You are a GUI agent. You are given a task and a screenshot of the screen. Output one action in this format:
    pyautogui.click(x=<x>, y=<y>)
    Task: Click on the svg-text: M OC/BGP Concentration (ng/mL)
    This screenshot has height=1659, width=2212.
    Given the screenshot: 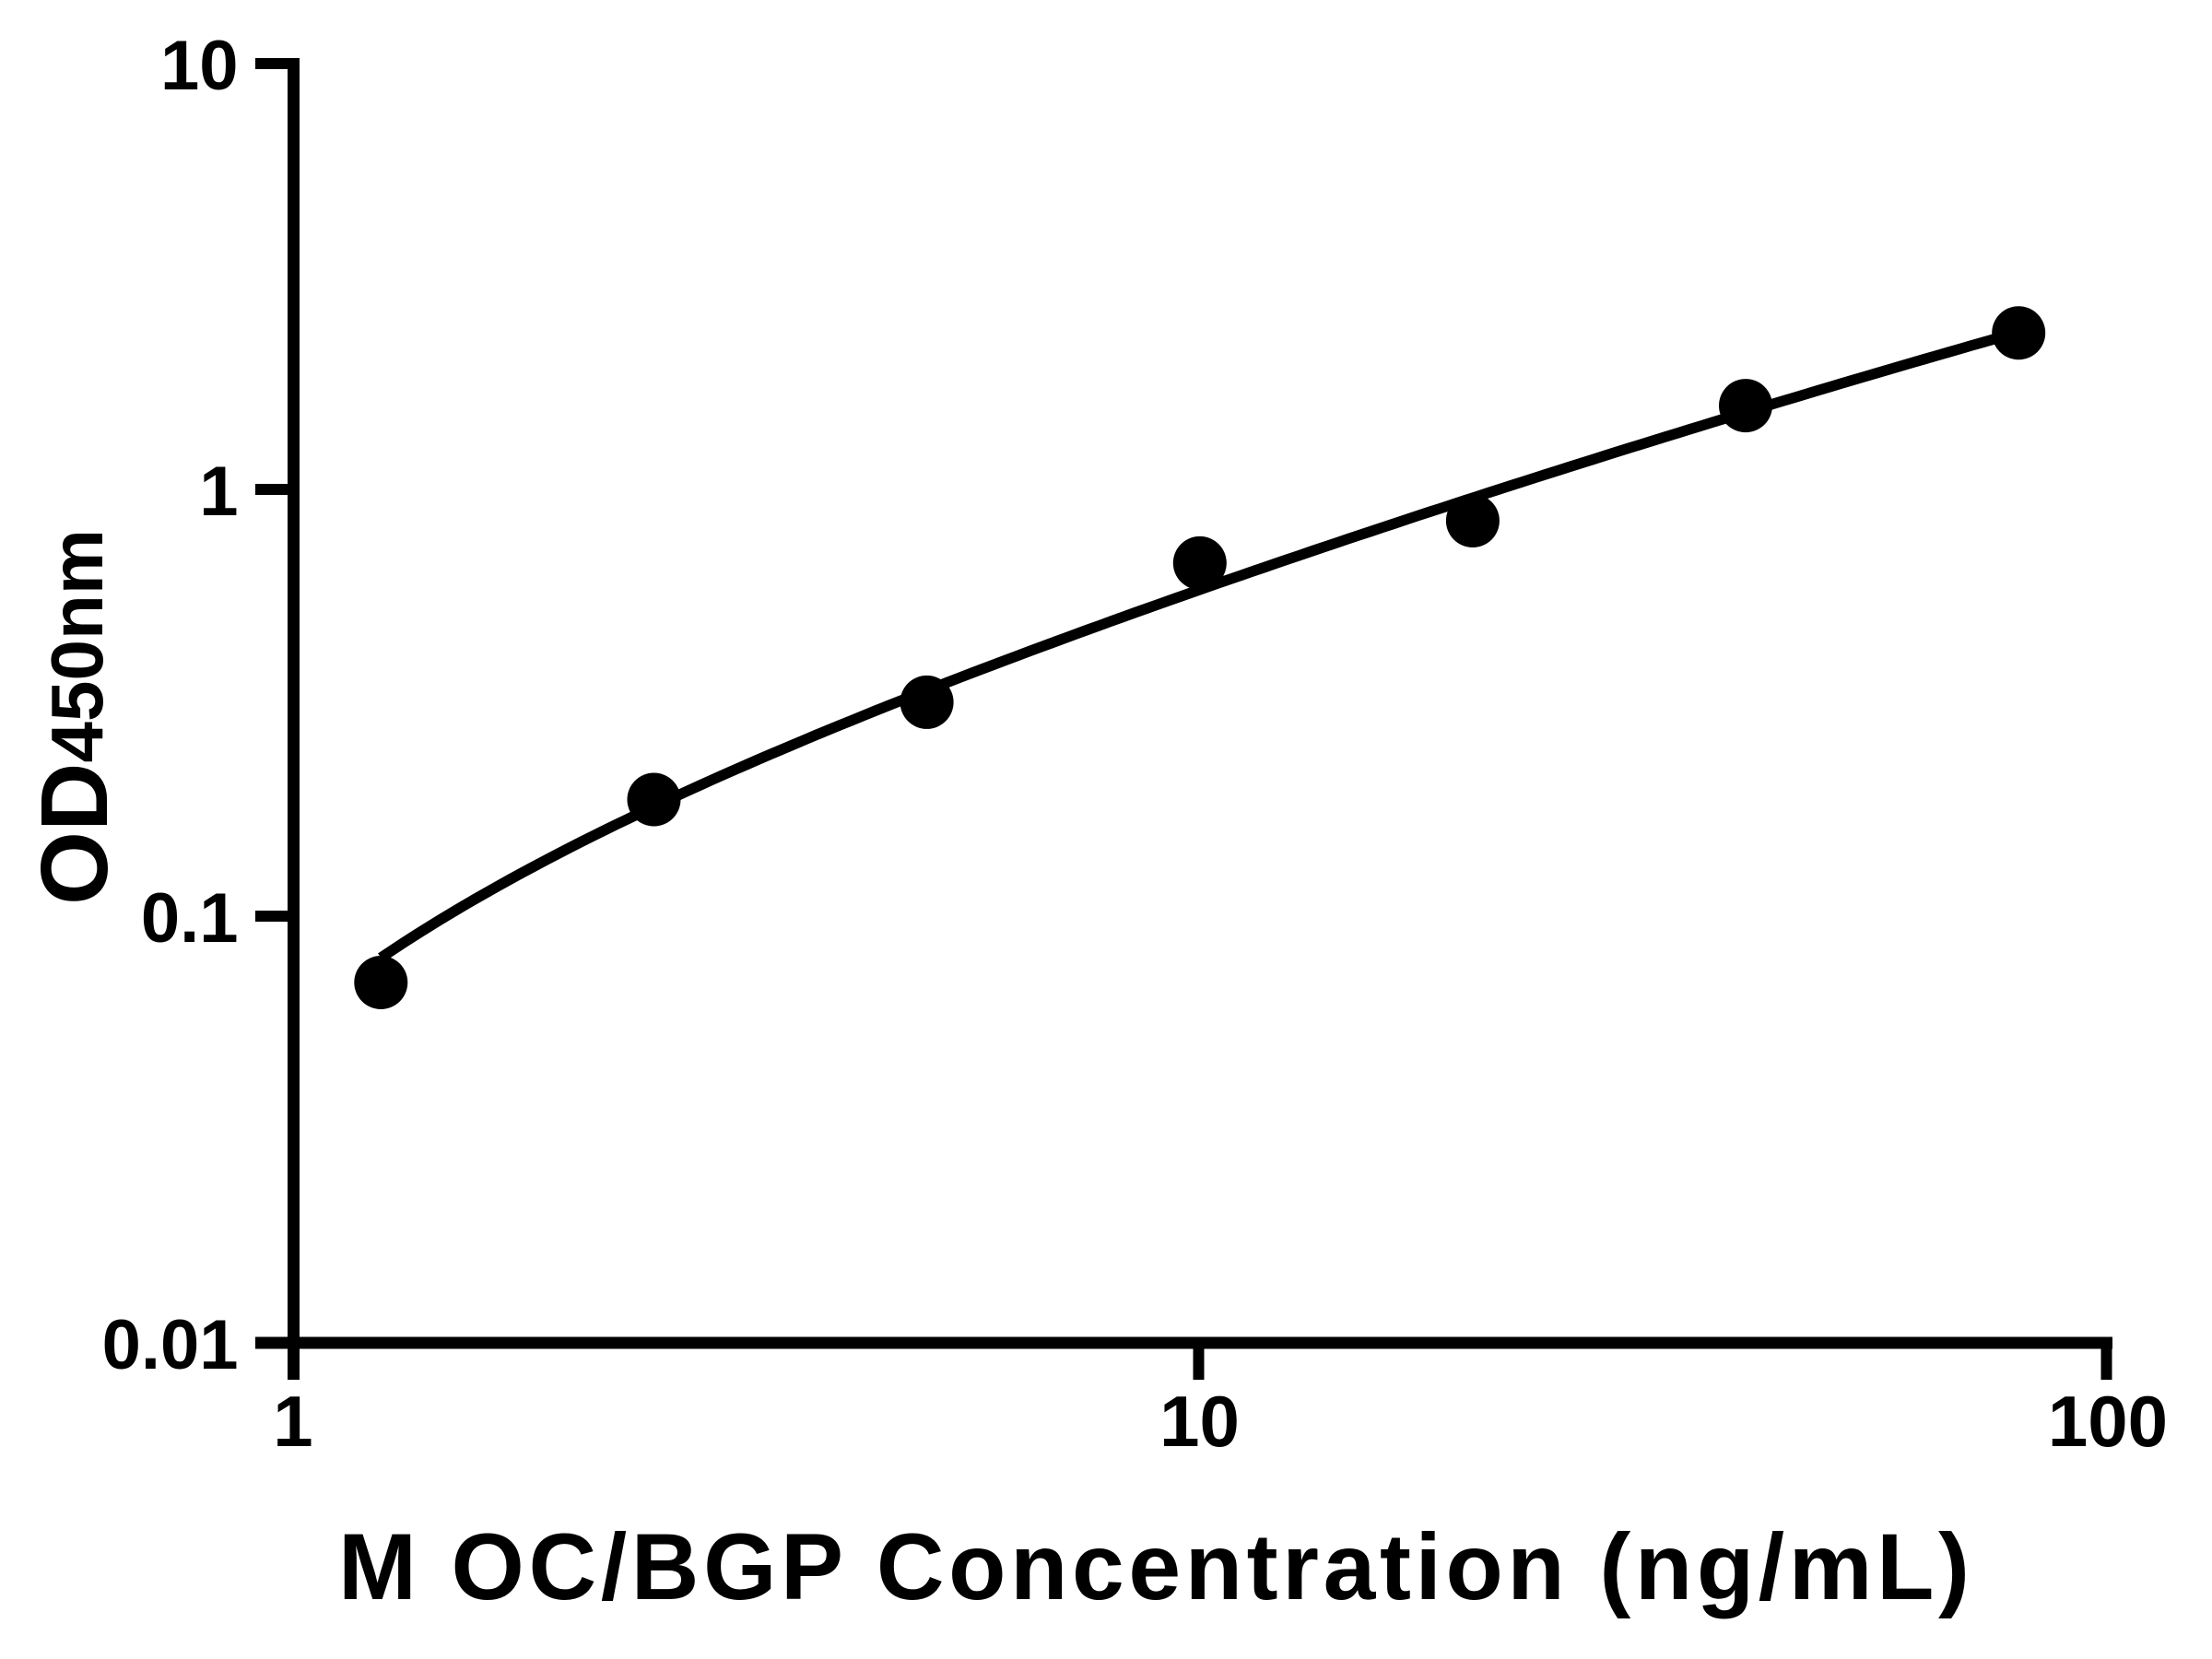 What is the action you would take?
    pyautogui.click(x=1154, y=1566)
    